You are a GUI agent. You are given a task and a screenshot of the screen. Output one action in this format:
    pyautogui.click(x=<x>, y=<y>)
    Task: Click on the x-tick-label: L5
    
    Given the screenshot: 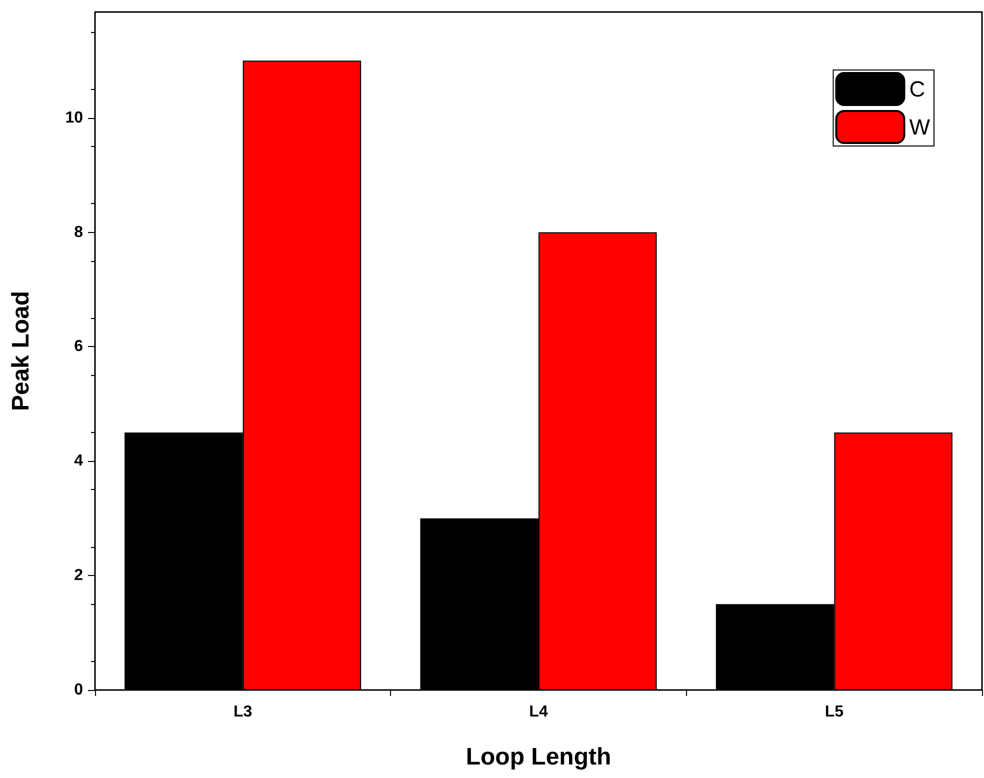 What is the action you would take?
    pyautogui.click(x=834, y=712)
    